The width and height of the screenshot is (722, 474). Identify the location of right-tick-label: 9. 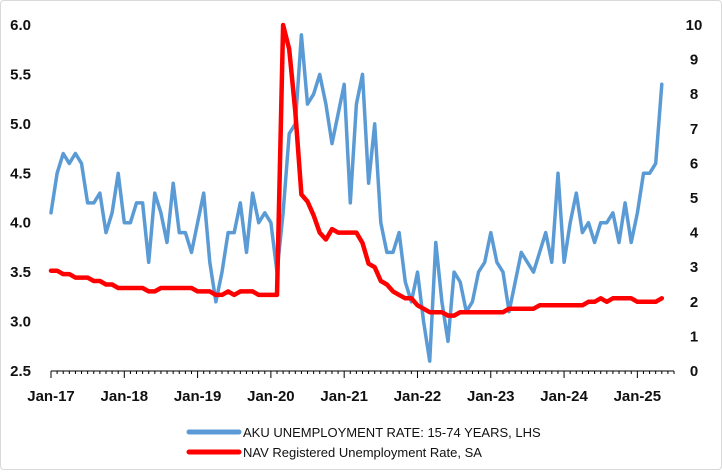
(694, 60).